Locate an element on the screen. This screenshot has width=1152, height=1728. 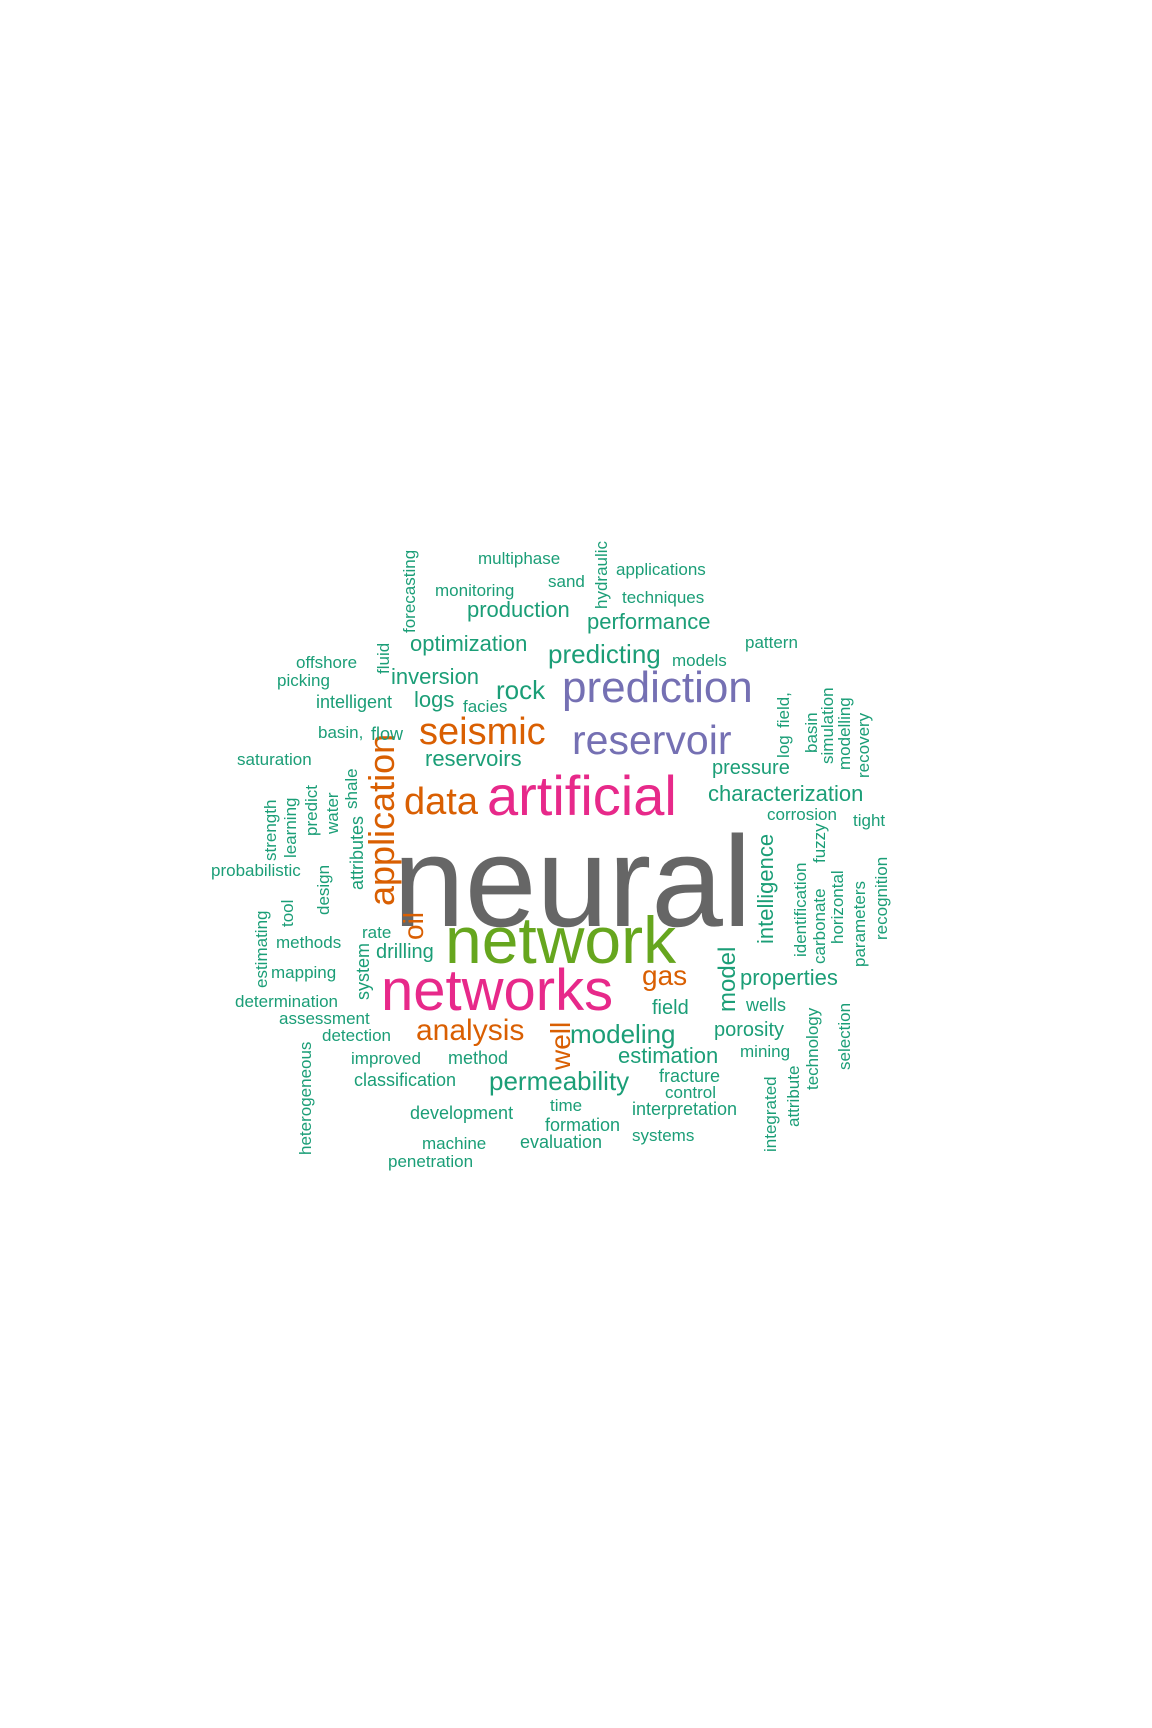
word-neural: neural is located at coordinates (572, 882).